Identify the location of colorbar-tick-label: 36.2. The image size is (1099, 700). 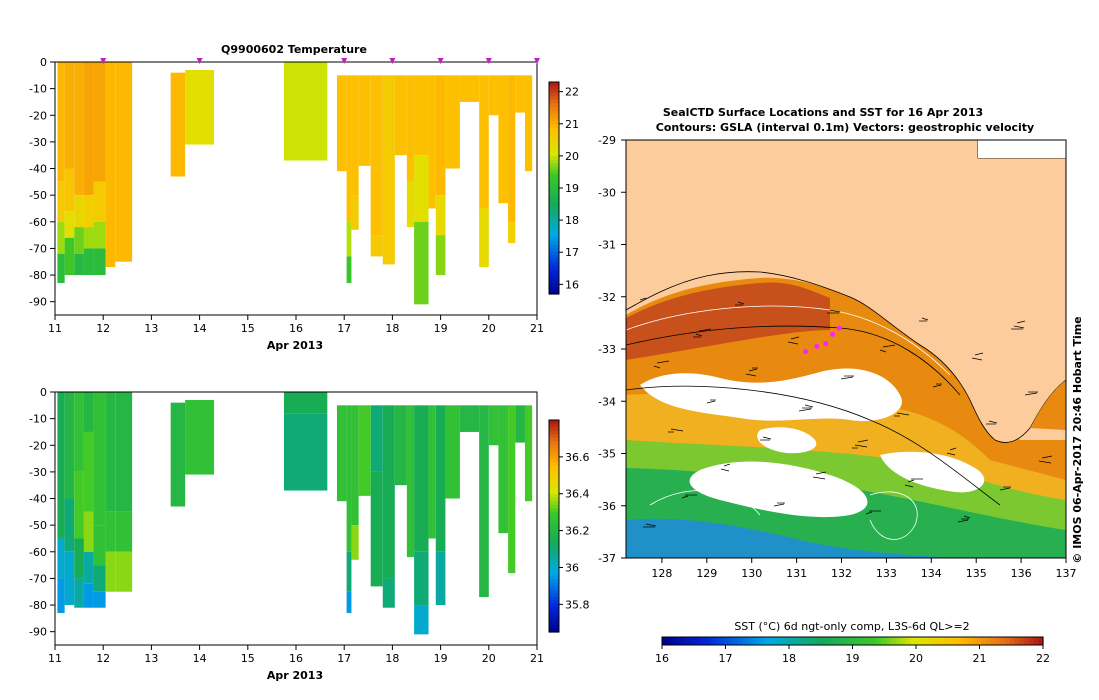
(577, 531).